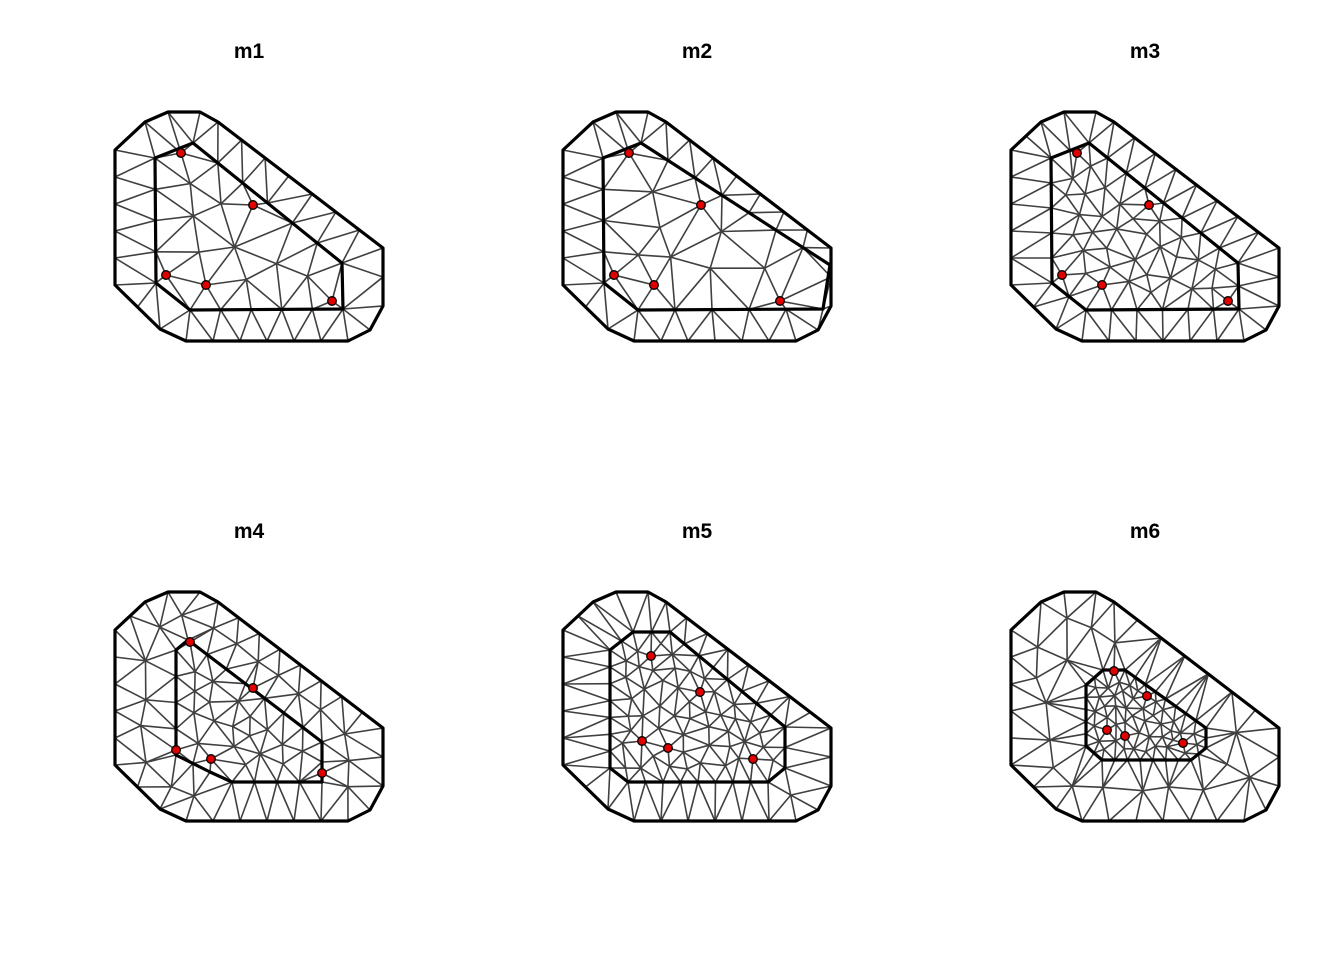  What do you see at coordinates (1145, 226) in the screenshot?
I see `outer-boundary` at bounding box center [1145, 226].